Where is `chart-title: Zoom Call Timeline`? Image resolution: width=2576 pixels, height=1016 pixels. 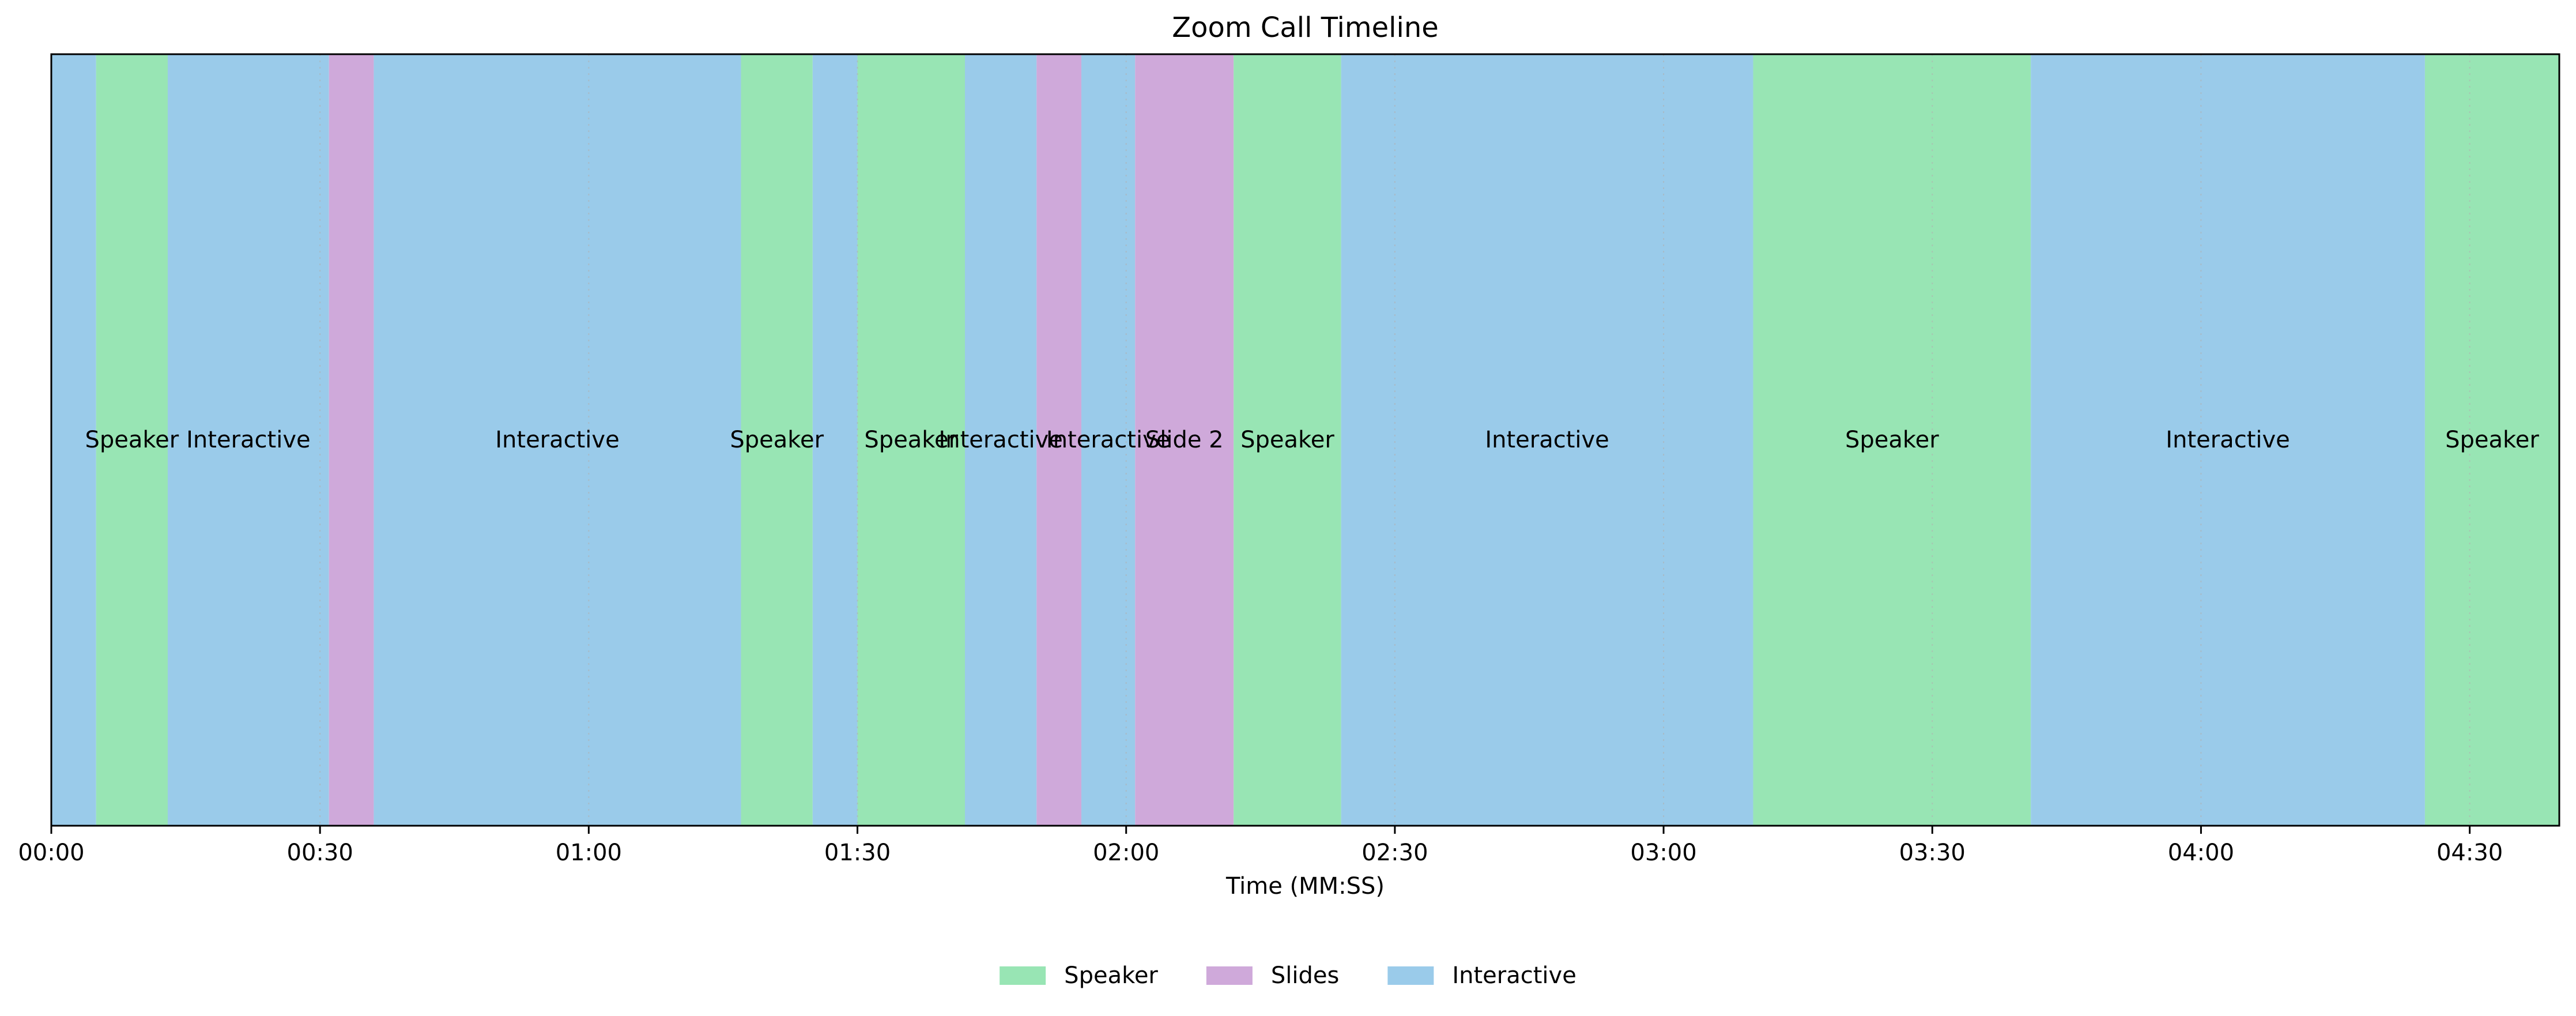
chart-title: Zoom Call Timeline is located at coordinates (1305, 28).